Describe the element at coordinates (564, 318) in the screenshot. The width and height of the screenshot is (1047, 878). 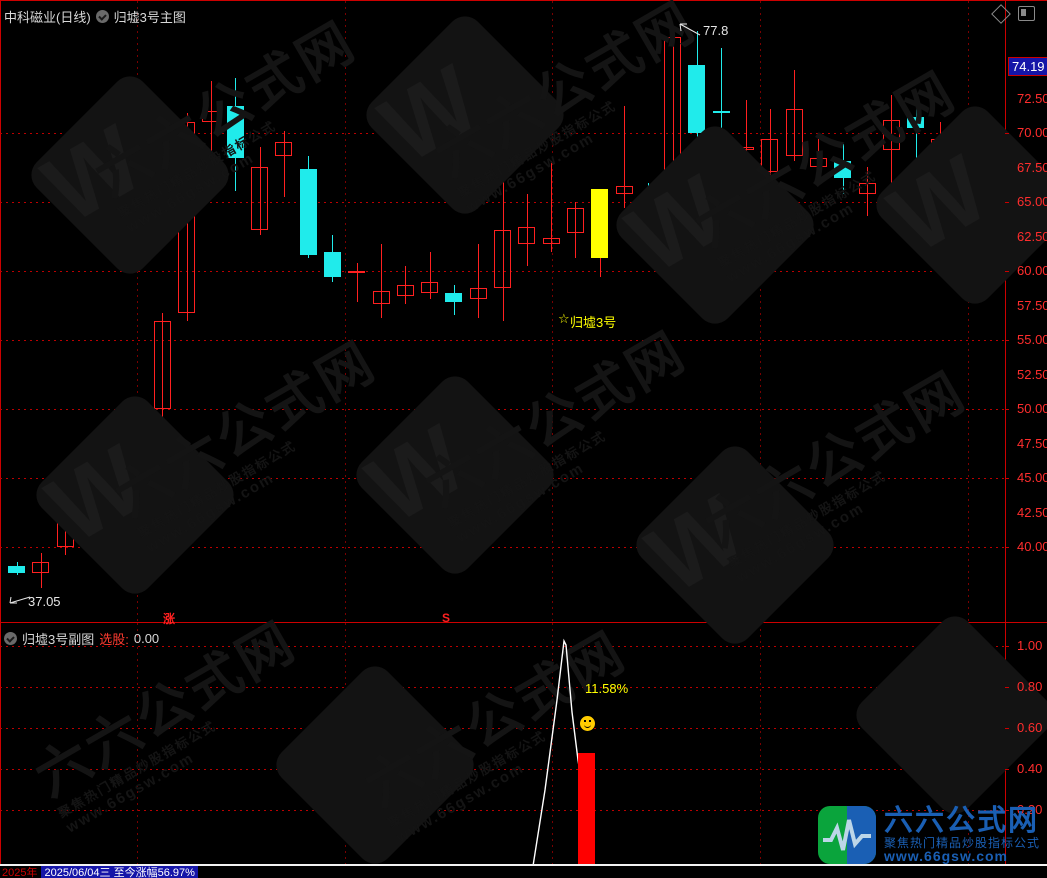
I see `star-icon: ☆` at that location.